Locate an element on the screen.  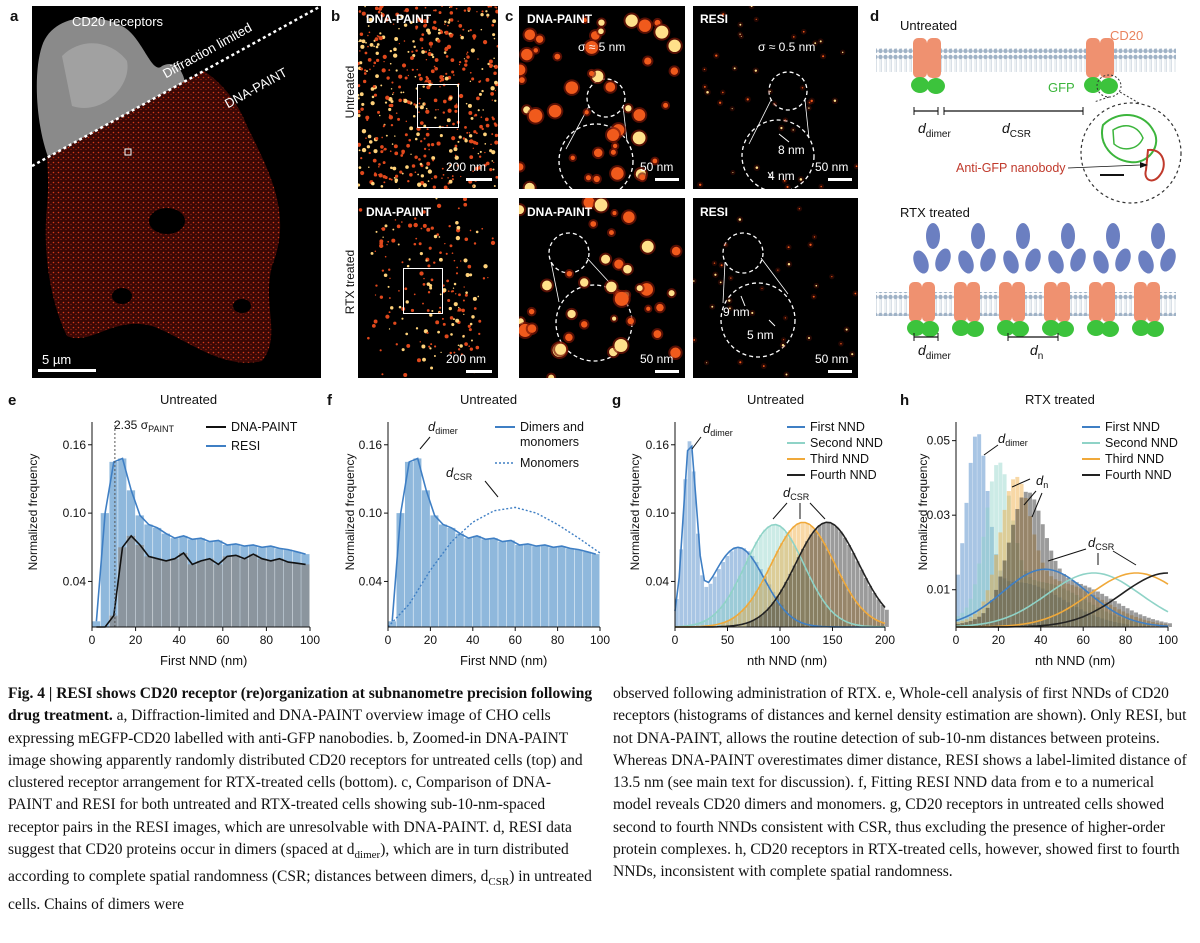
rtx-antibody-arm is located at coordinates (1056, 262).